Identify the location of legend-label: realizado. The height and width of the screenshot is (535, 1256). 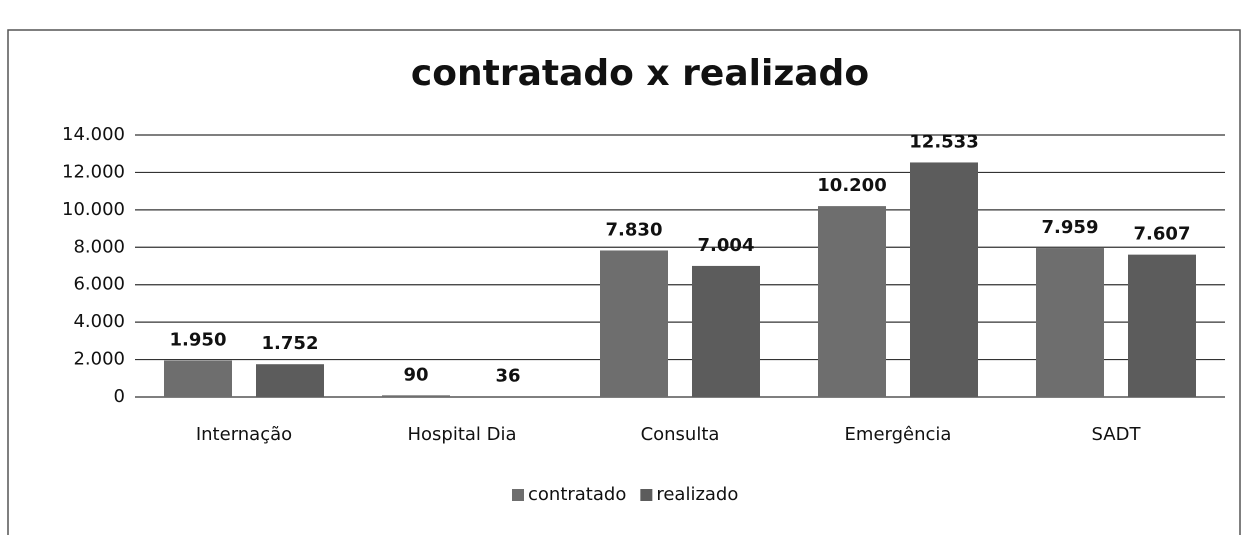
(697, 494).